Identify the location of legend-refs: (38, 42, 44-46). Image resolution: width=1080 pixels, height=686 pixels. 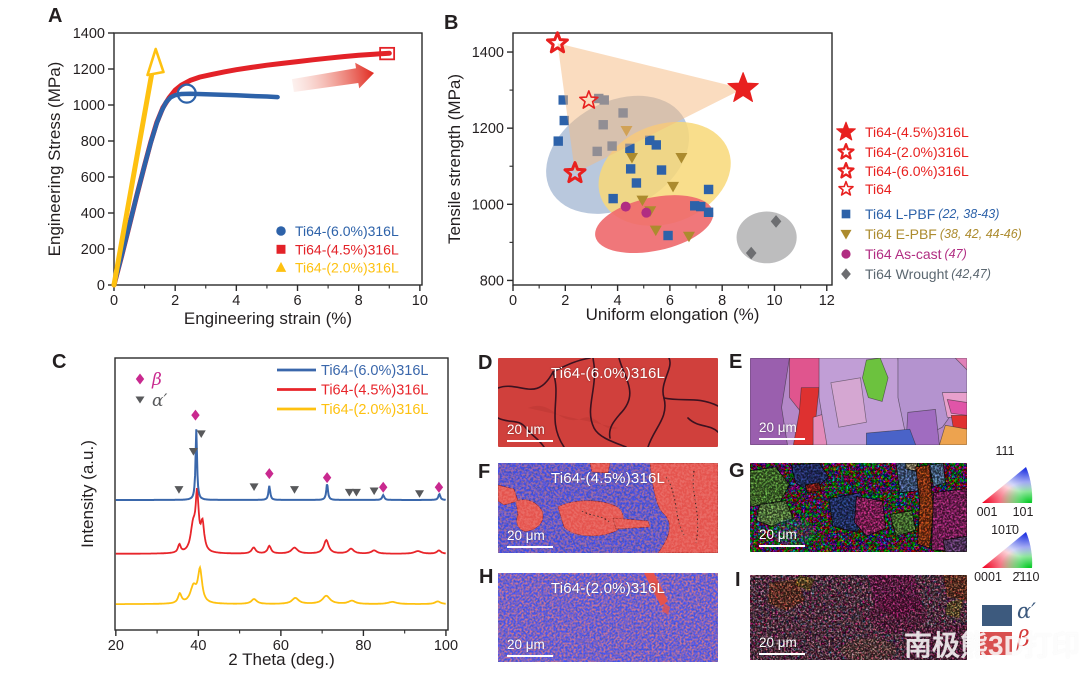
(980, 234).